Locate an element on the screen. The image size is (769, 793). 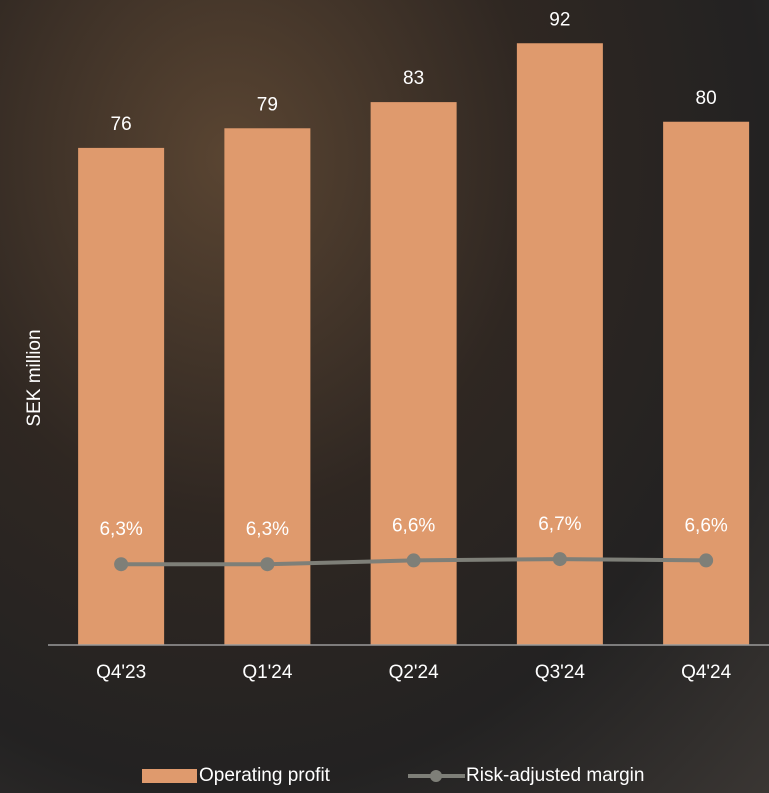
bar is located at coordinates (559, 344).